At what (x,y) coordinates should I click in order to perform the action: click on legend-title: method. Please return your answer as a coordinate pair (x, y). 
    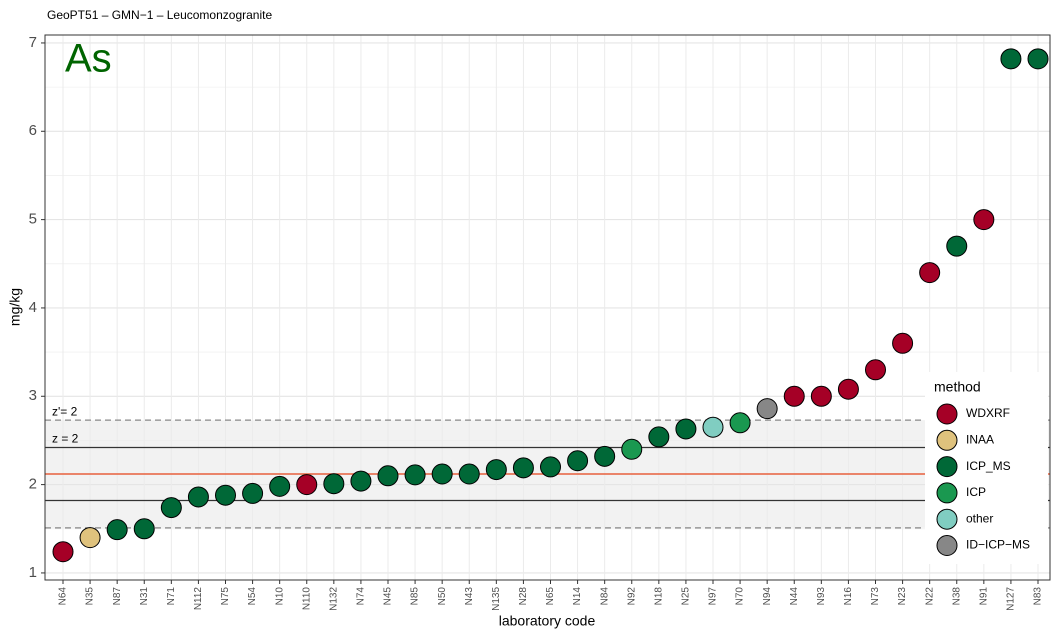
    Looking at the image, I should click on (957, 387).